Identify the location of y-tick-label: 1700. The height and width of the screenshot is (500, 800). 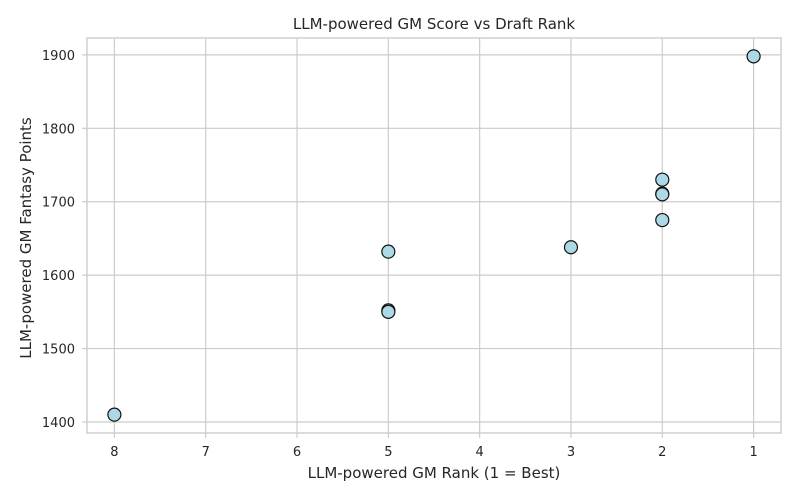
(58, 203).